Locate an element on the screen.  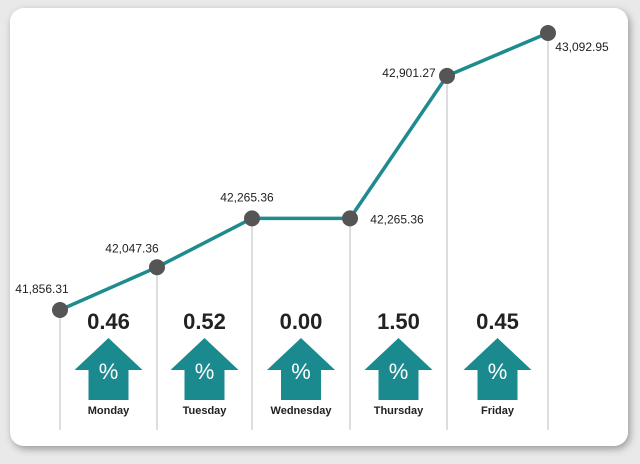
change-value: 0.00 is located at coordinates (301, 321).